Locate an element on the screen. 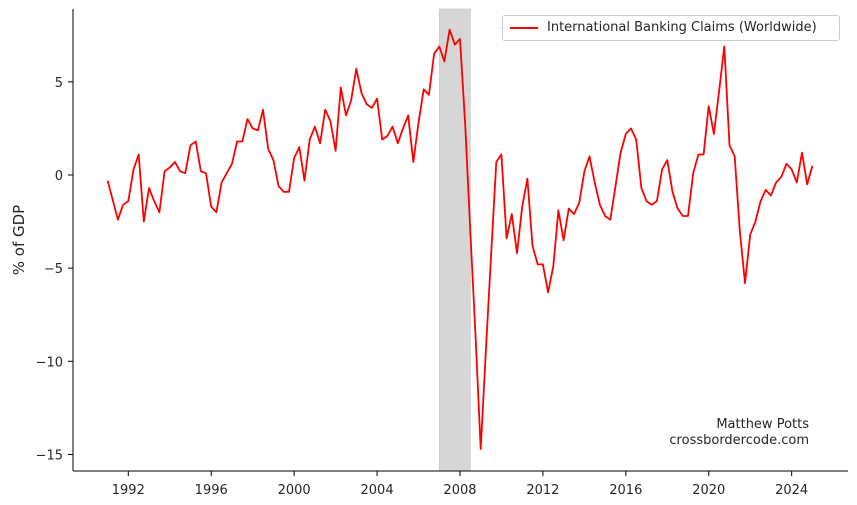 This screenshot has width=857, height=505. x-ticks: 1992 1996 2000 2004 2008 2012 2016 2020 2024 is located at coordinates (460, 484).